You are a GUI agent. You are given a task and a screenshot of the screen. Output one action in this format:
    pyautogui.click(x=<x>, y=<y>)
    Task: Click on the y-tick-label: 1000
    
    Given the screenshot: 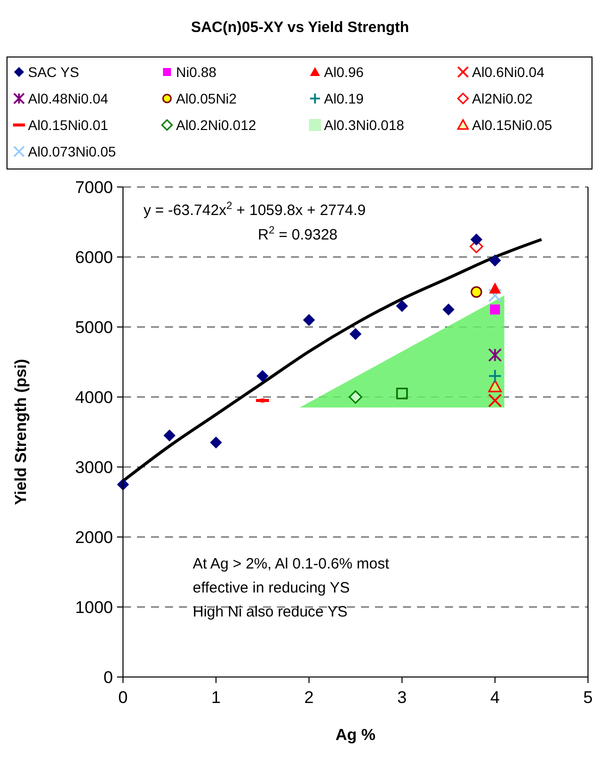 What is the action you would take?
    pyautogui.click(x=94, y=607)
    